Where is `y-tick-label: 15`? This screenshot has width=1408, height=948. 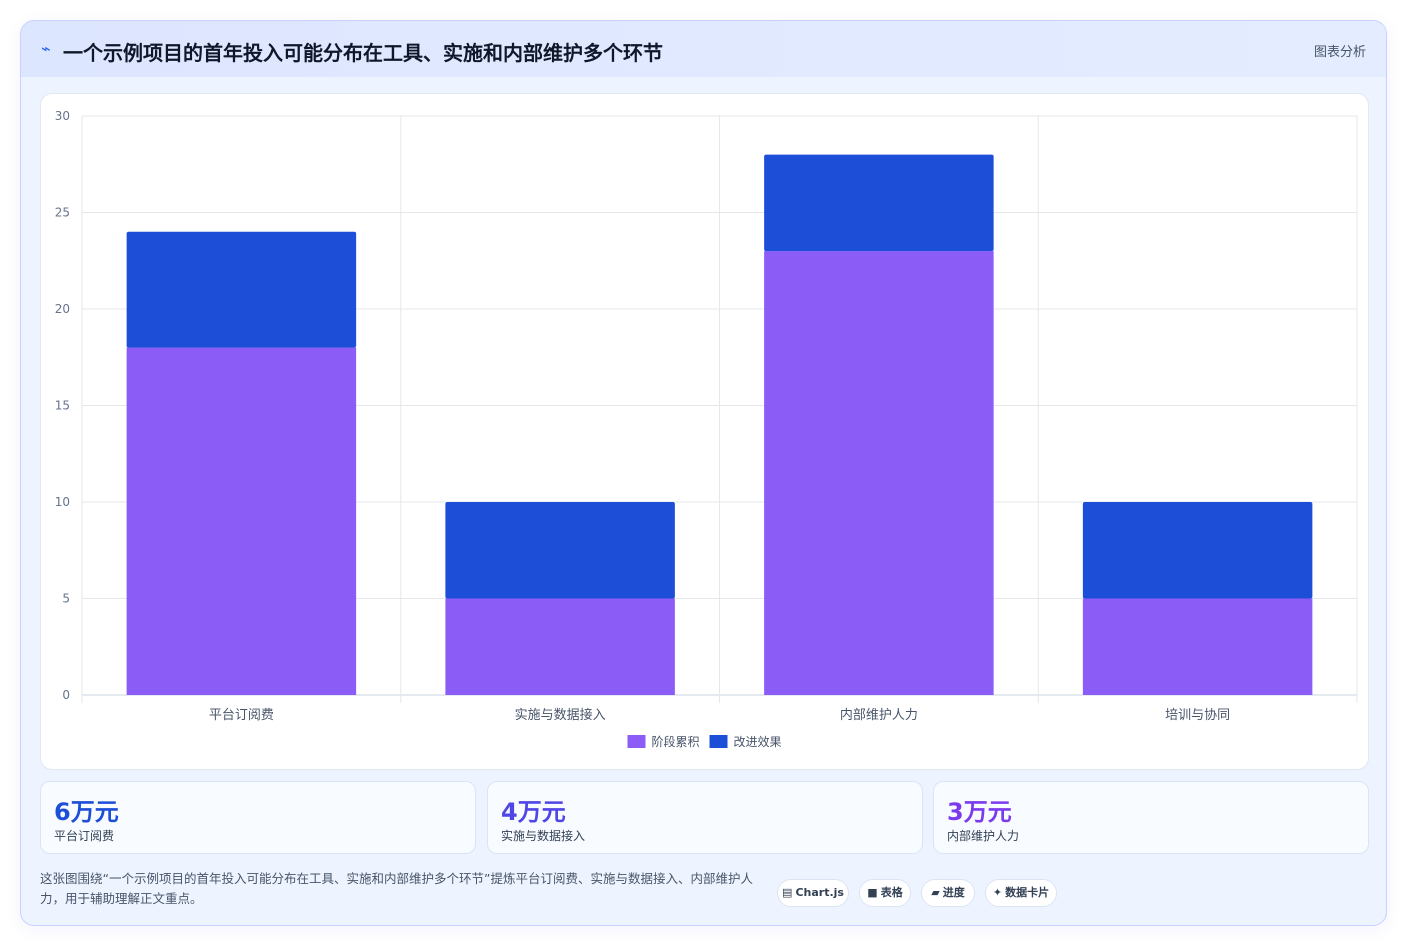
y-tick-label: 15 is located at coordinates (62, 406).